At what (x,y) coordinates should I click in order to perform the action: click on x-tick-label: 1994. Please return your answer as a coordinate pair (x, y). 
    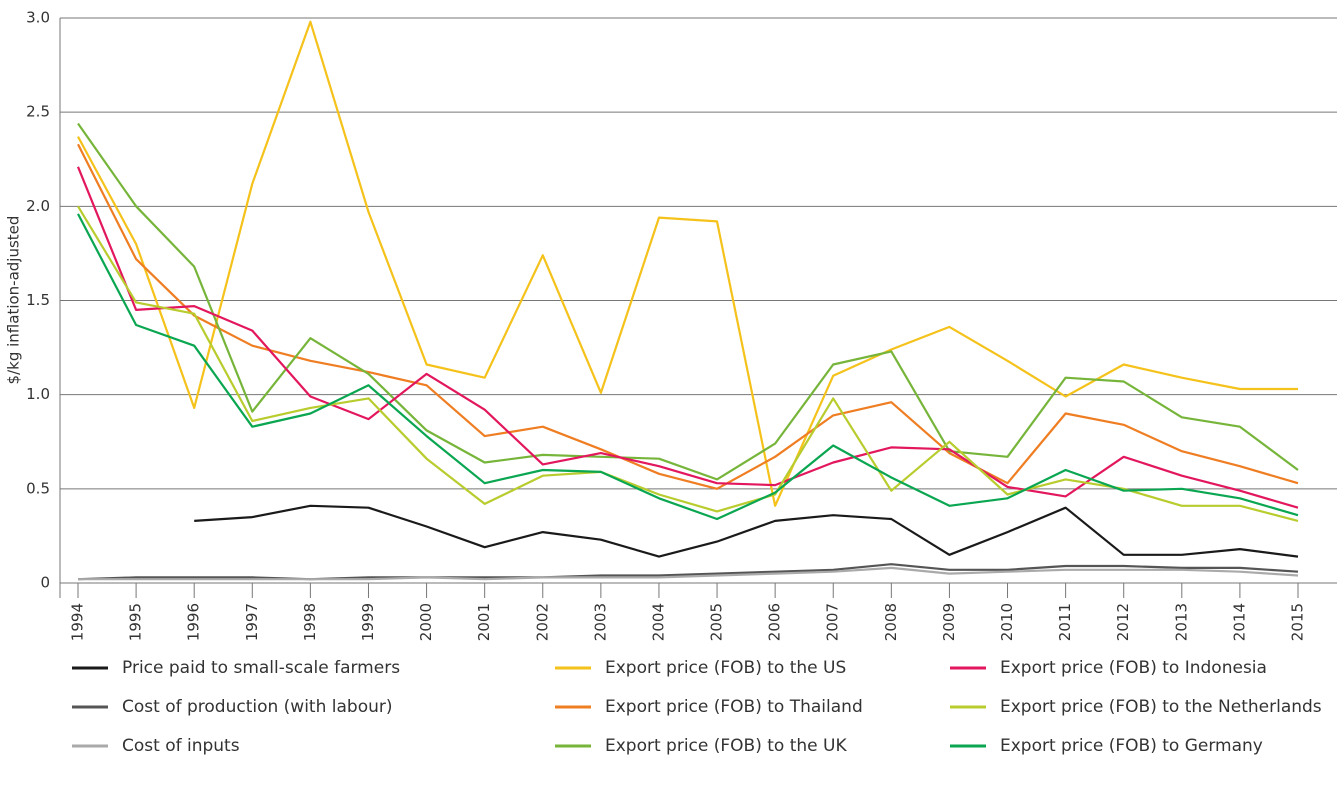
    Looking at the image, I should click on (78, 622).